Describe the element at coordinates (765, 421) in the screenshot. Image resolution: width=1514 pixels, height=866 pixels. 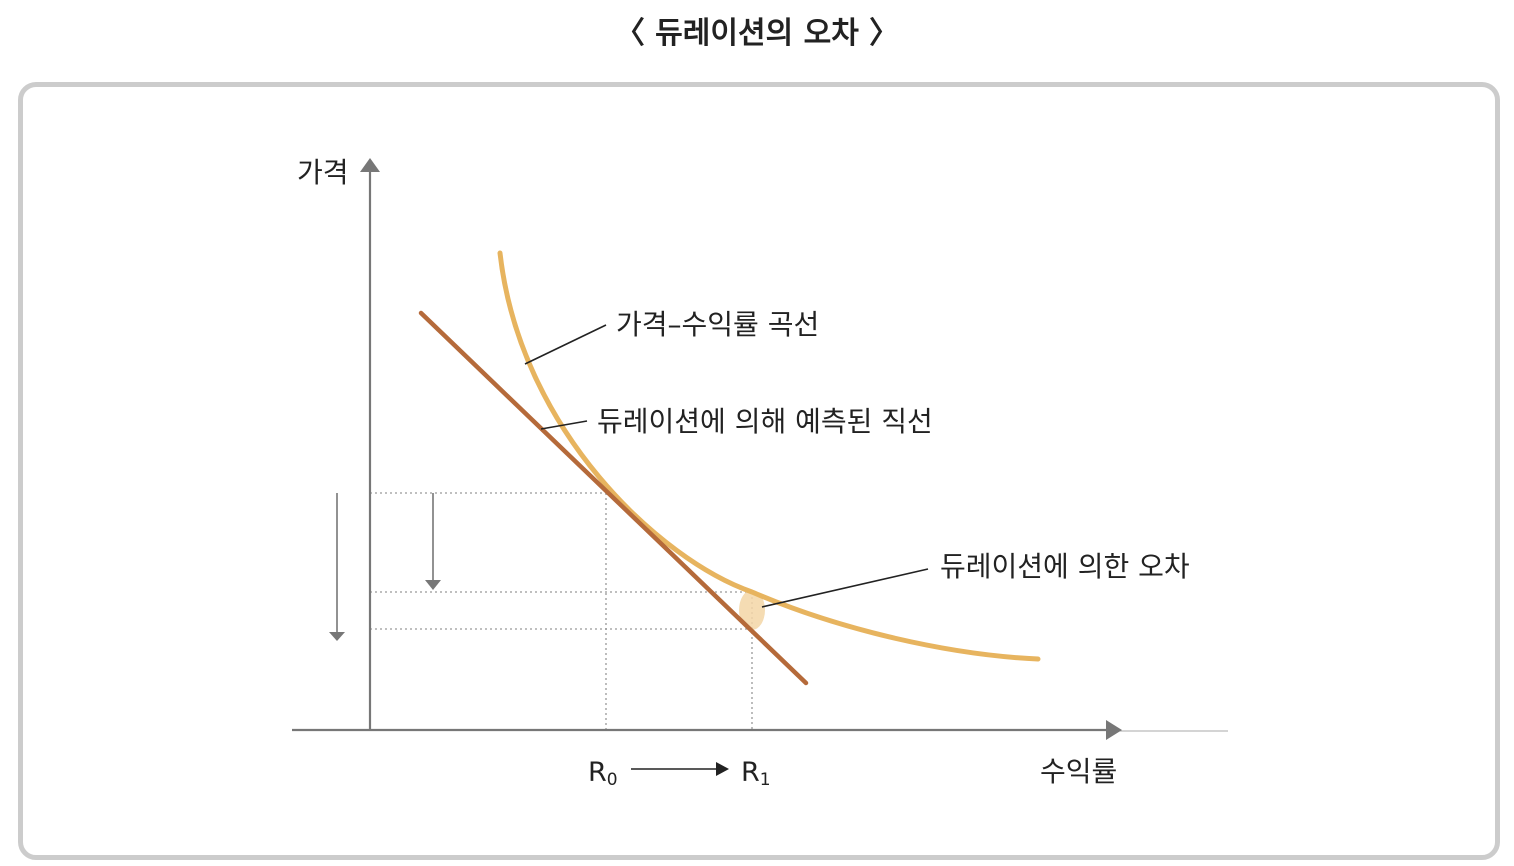
I see `line-label: 듀레이션에 의해 예측된 직선` at that location.